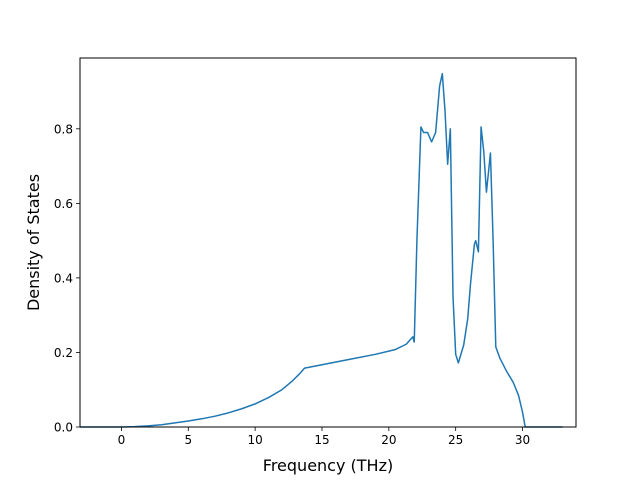  What do you see at coordinates (388, 440) in the screenshot?
I see `x-tick-label: 20` at bounding box center [388, 440].